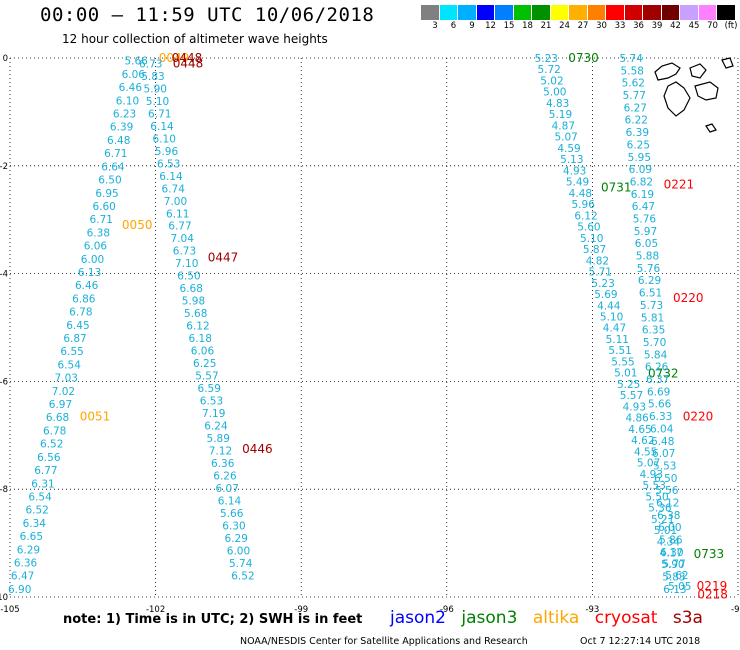 The height and width of the screenshot is (650, 740). Describe the element at coordinates (638, 26) in the screenshot. I see `colorbar-label: 36` at that location.